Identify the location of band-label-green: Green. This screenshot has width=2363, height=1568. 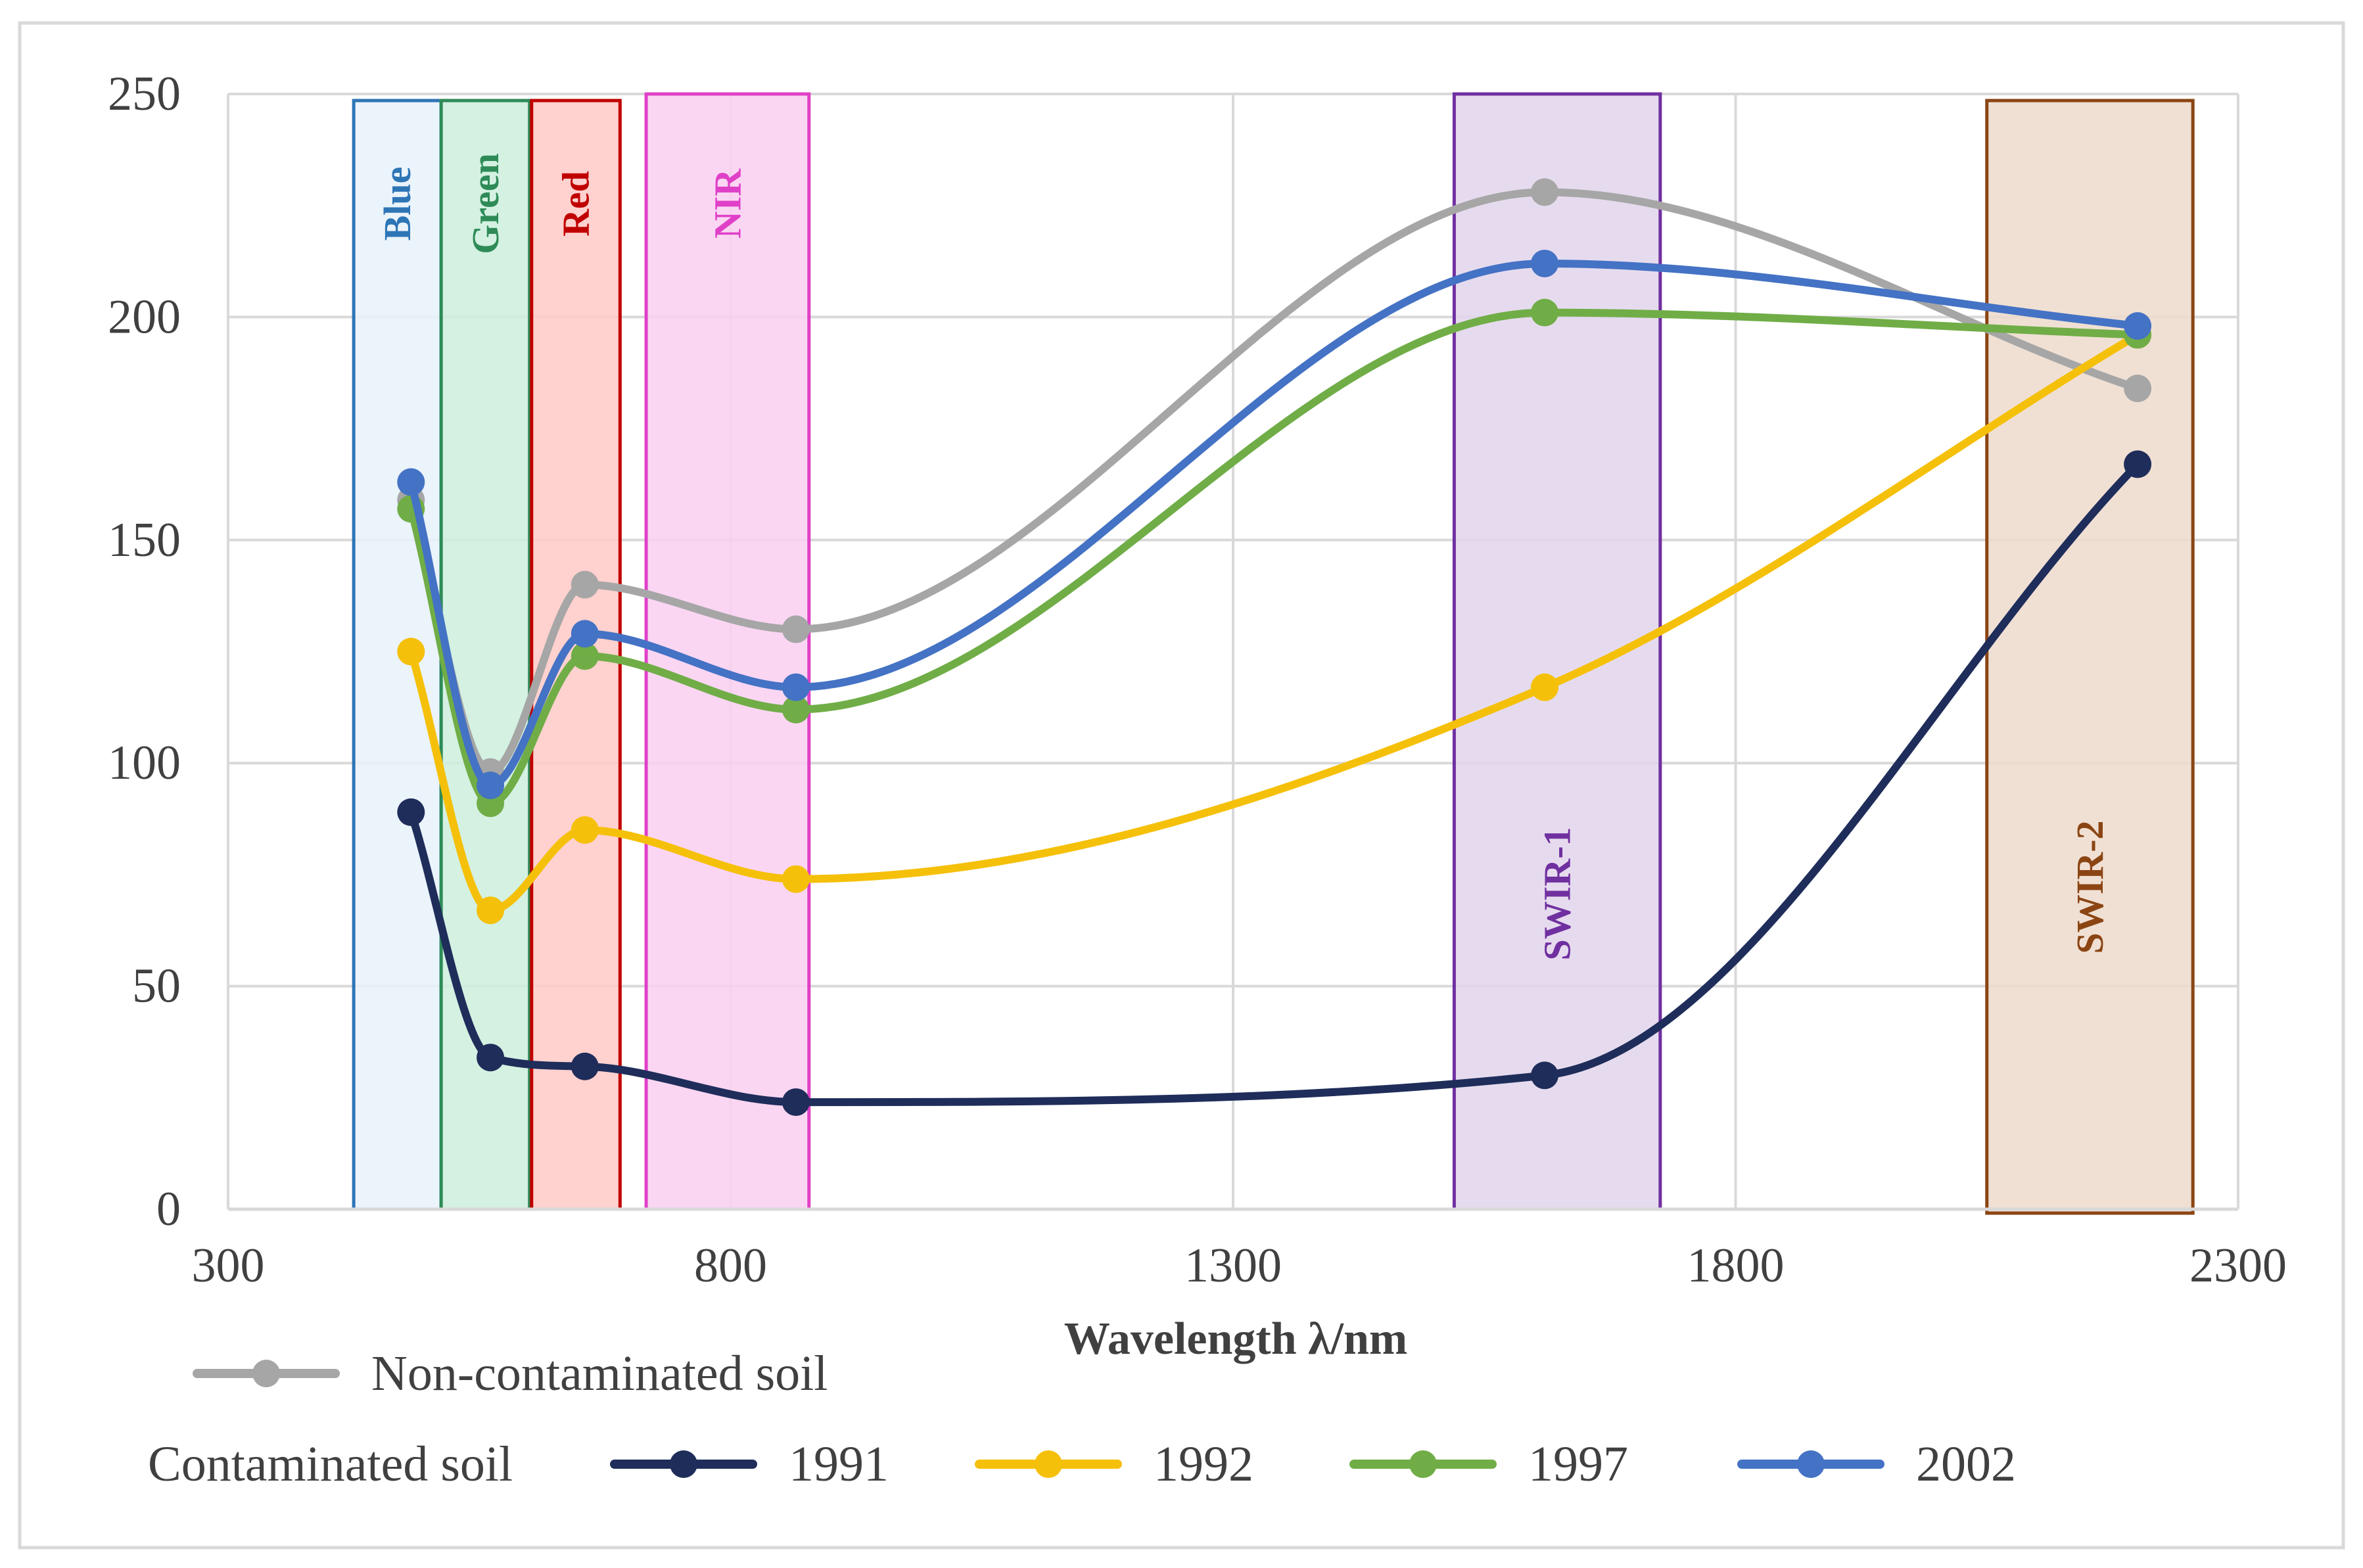
(485, 203).